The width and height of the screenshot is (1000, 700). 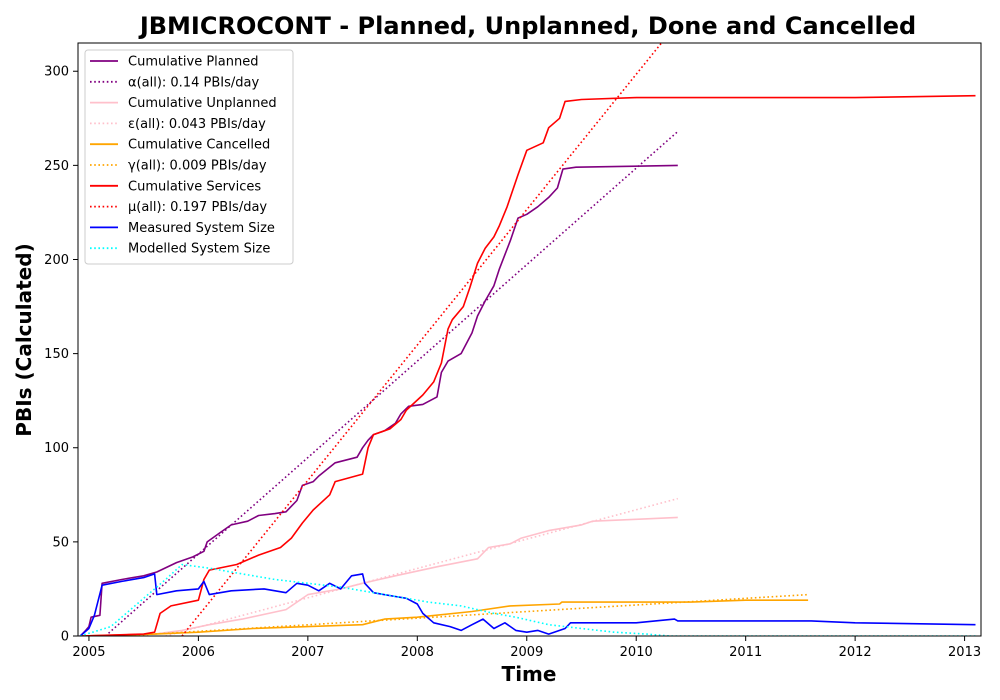 What do you see at coordinates (56, 354) in the screenshot?
I see `y-tick-label: 150` at bounding box center [56, 354].